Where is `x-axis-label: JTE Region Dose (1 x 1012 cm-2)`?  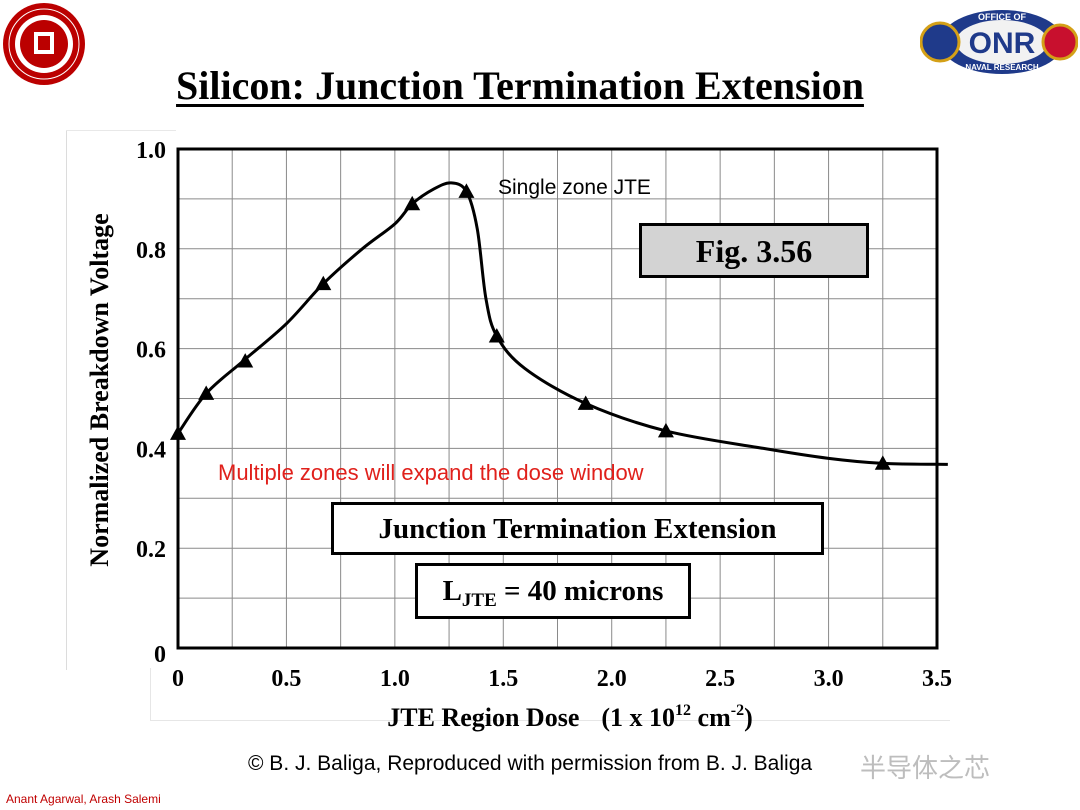
x-axis-label: JTE Region Dose (1 x 1012 cm-2) is located at coordinates (570, 717).